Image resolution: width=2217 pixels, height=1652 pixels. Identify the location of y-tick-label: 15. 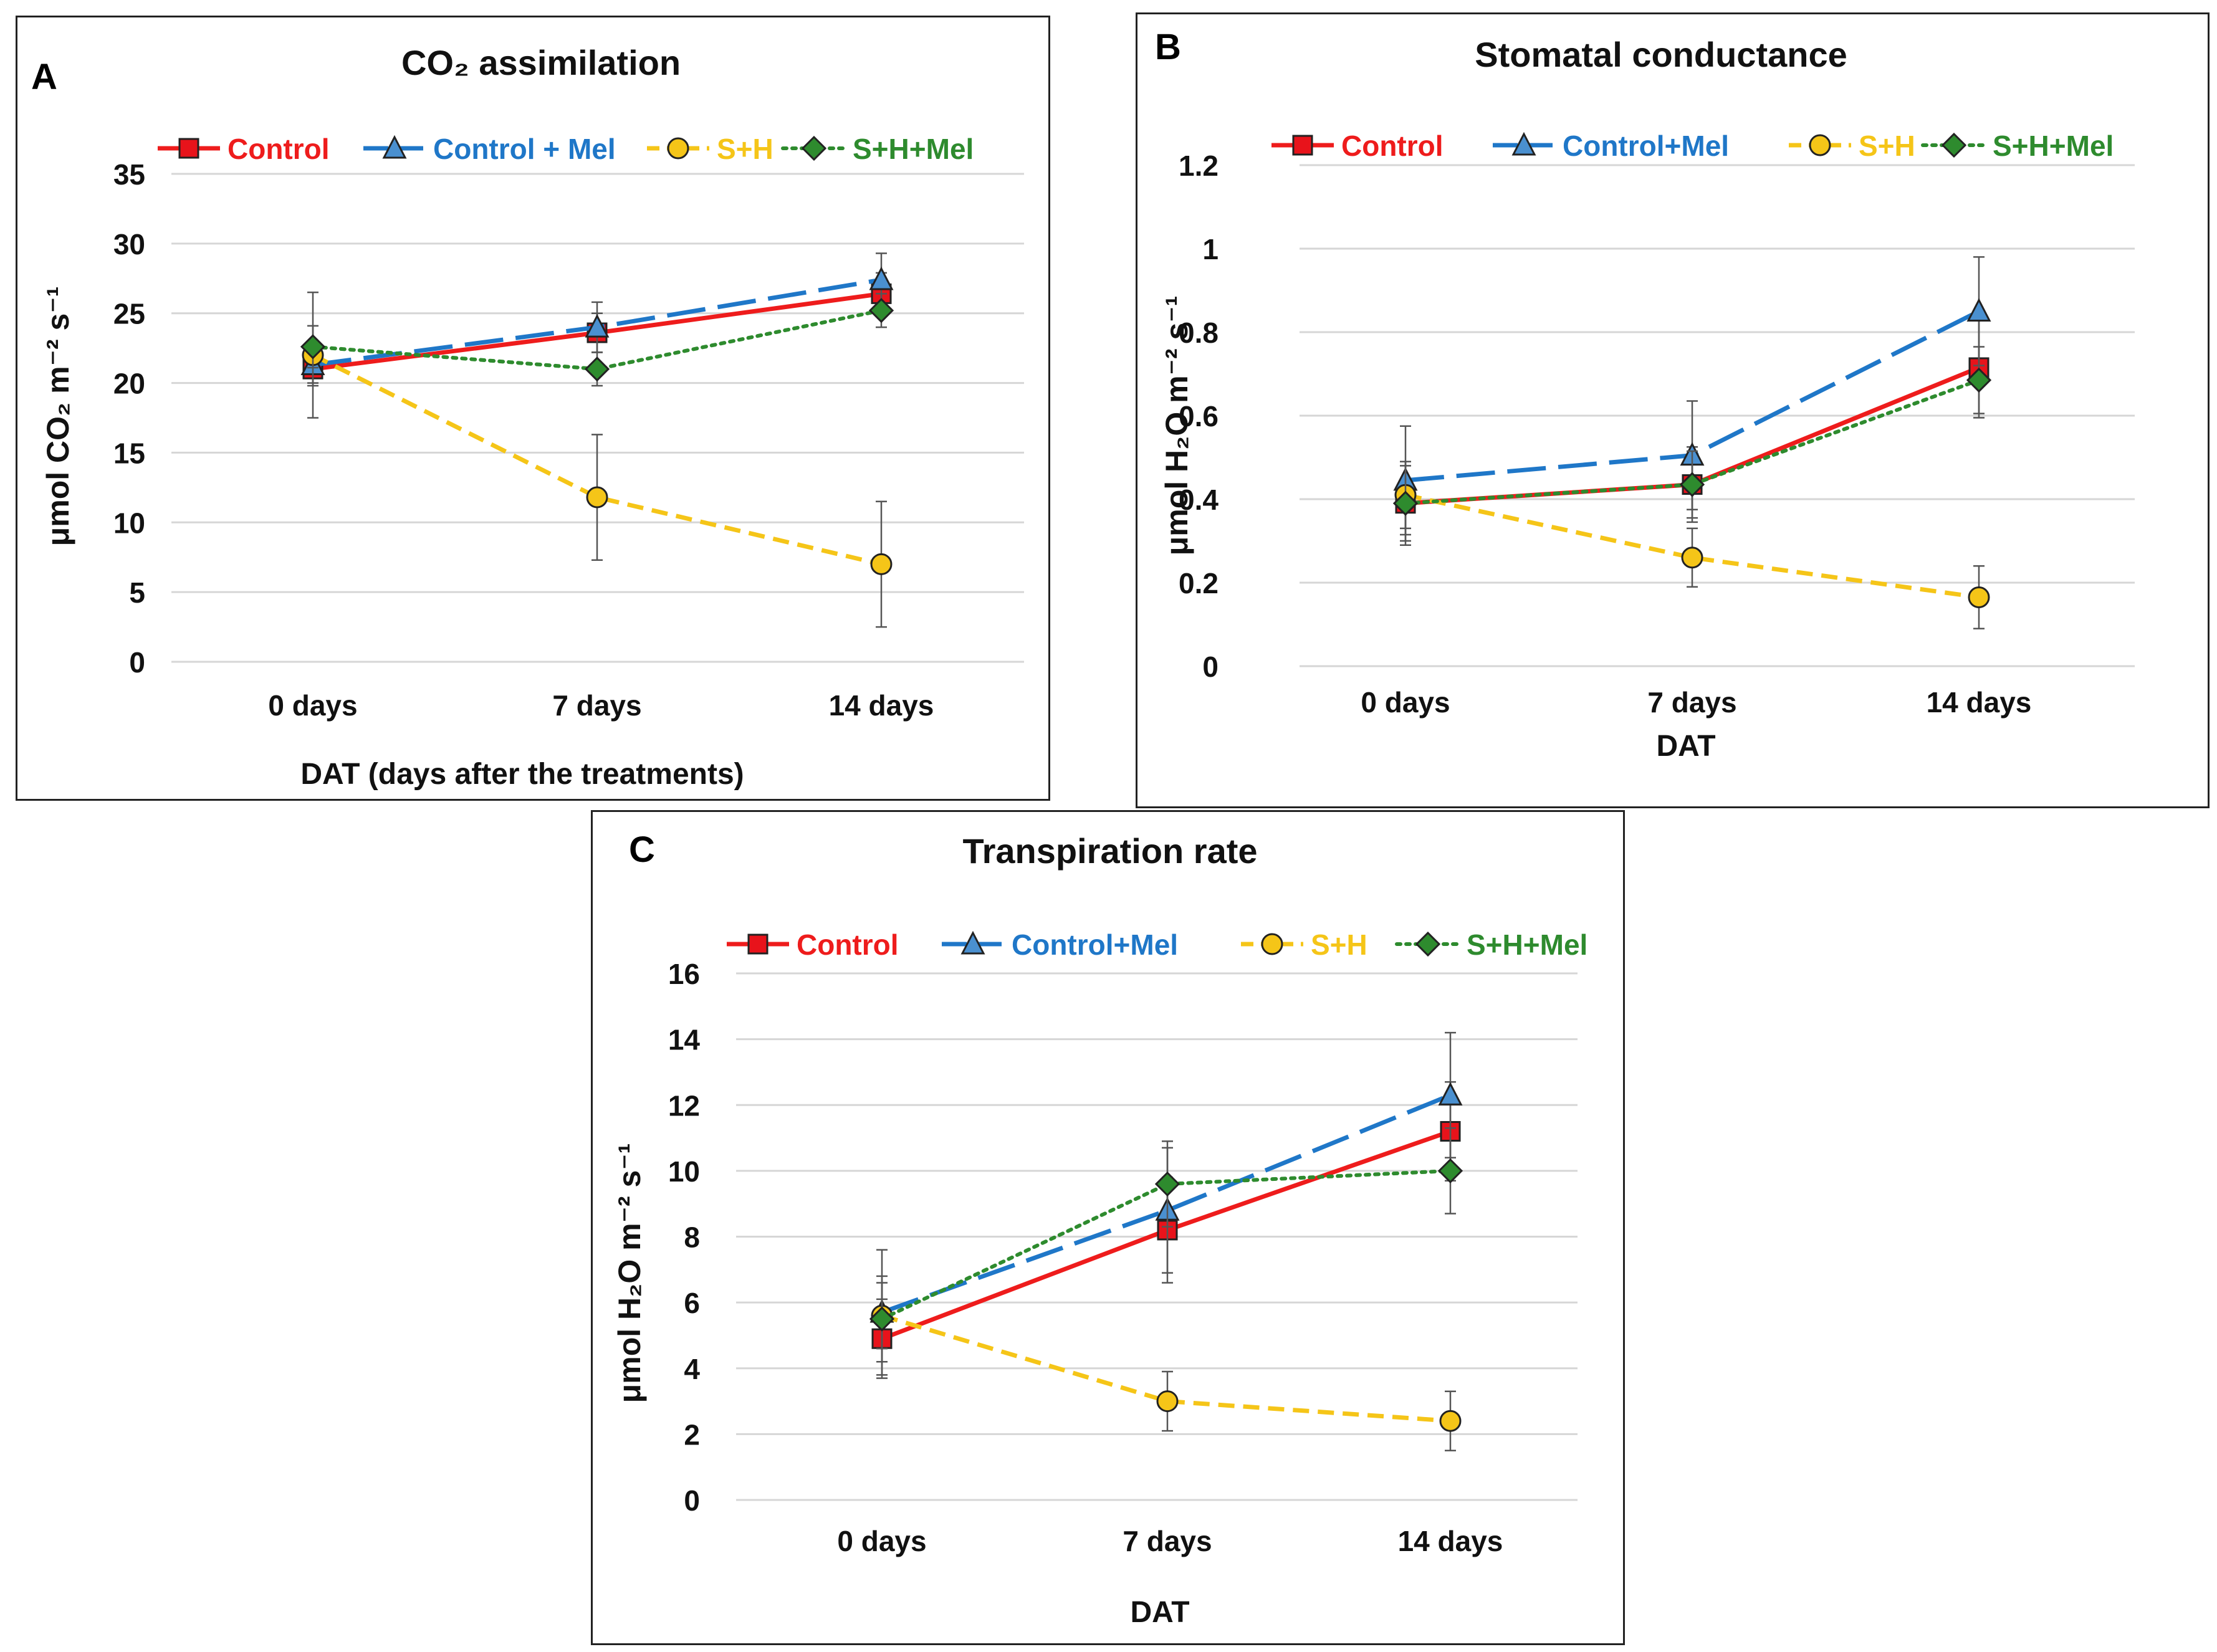
(129, 453).